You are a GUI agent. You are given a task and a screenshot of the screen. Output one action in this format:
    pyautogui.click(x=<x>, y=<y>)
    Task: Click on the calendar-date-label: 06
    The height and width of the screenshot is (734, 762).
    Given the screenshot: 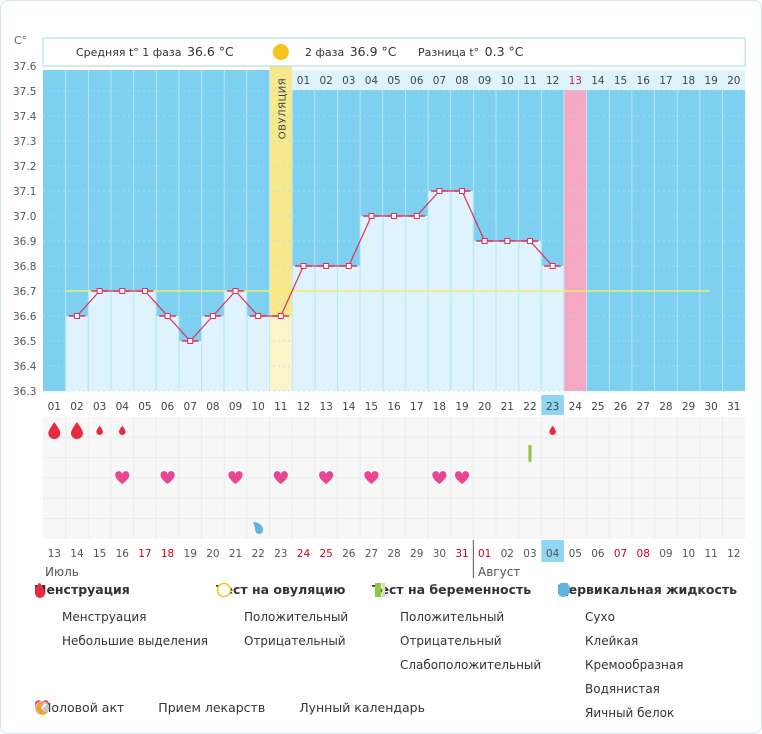 What is the action you would take?
    pyautogui.click(x=598, y=554)
    